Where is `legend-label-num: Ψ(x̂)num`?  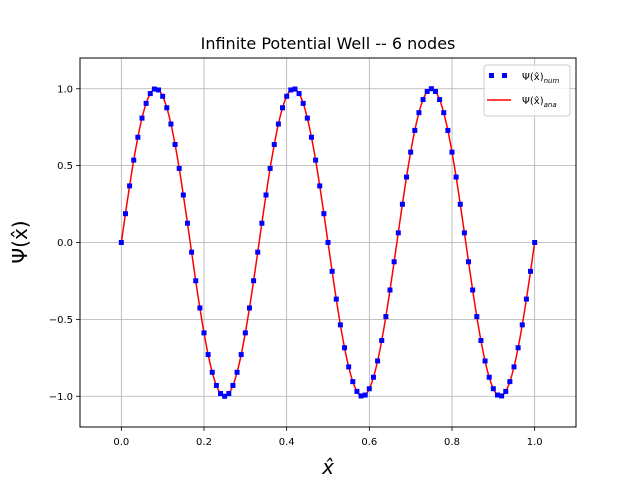 legend-label-num: Ψ(x̂)num is located at coordinates (540, 78).